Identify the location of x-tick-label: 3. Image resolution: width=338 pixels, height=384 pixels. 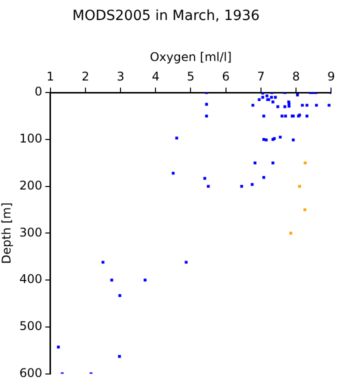
(120, 77).